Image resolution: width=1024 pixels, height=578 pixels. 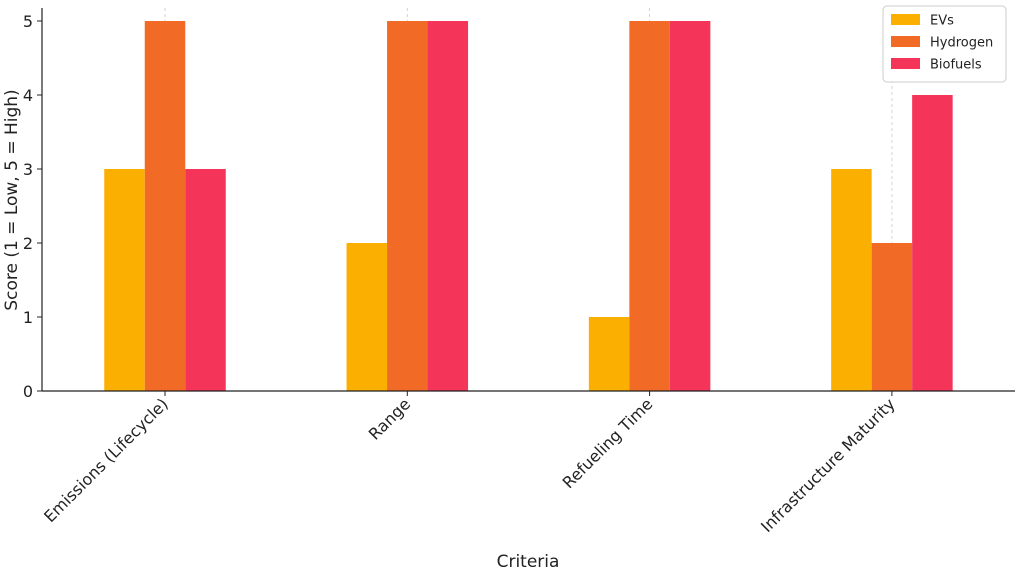 What do you see at coordinates (28, 169) in the screenshot?
I see `y-tick-label: 3` at bounding box center [28, 169].